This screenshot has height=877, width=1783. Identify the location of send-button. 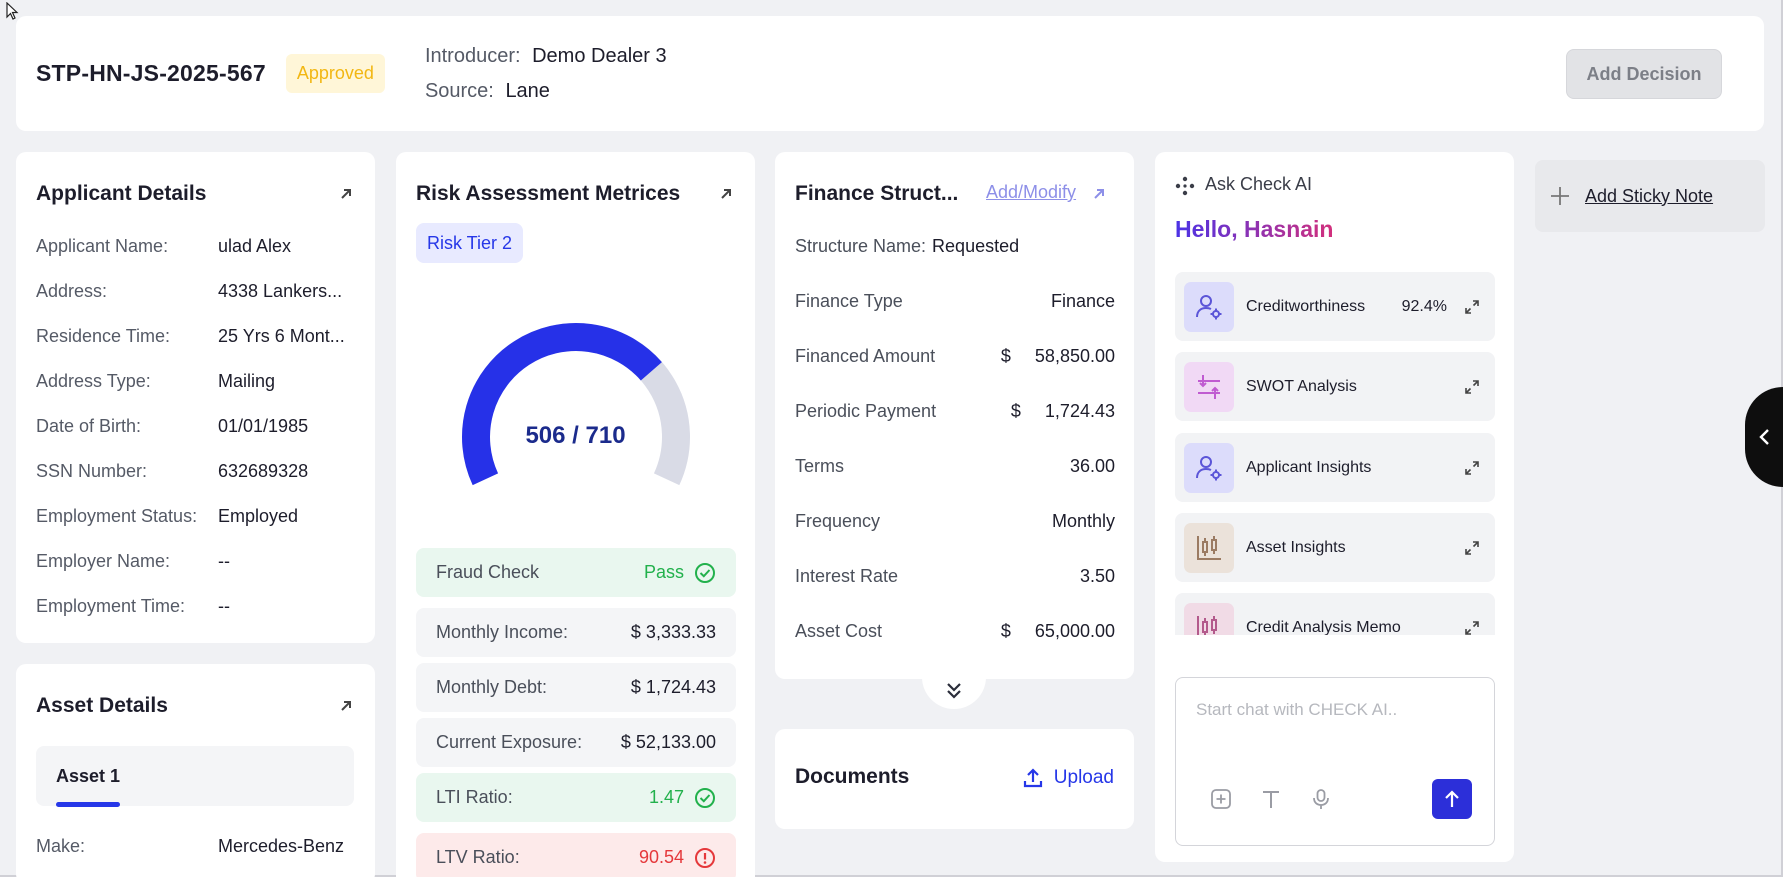
(1452, 799).